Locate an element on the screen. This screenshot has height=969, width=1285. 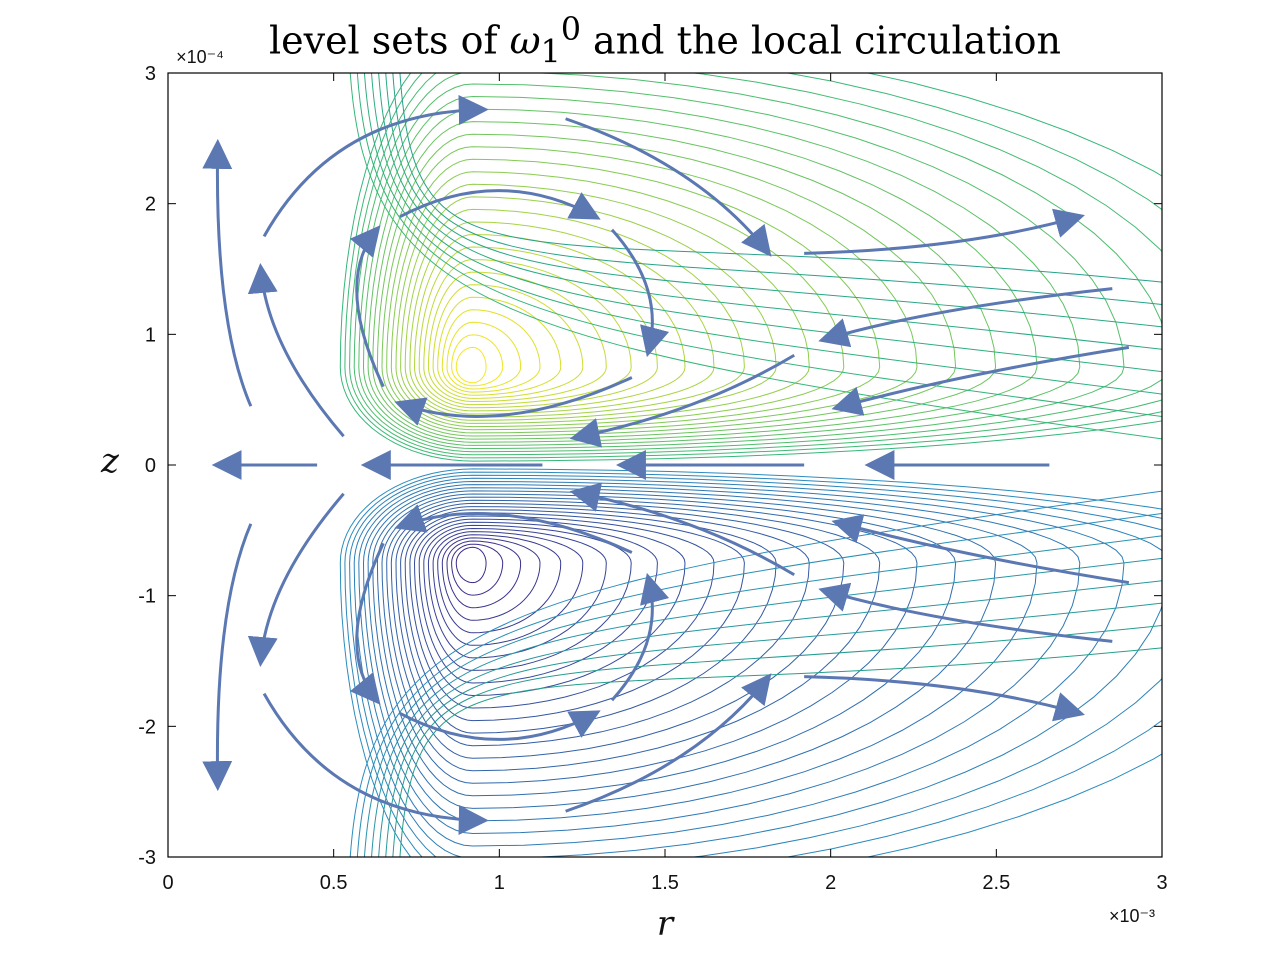
y-tick-label: -3 is located at coordinates (147, 858).